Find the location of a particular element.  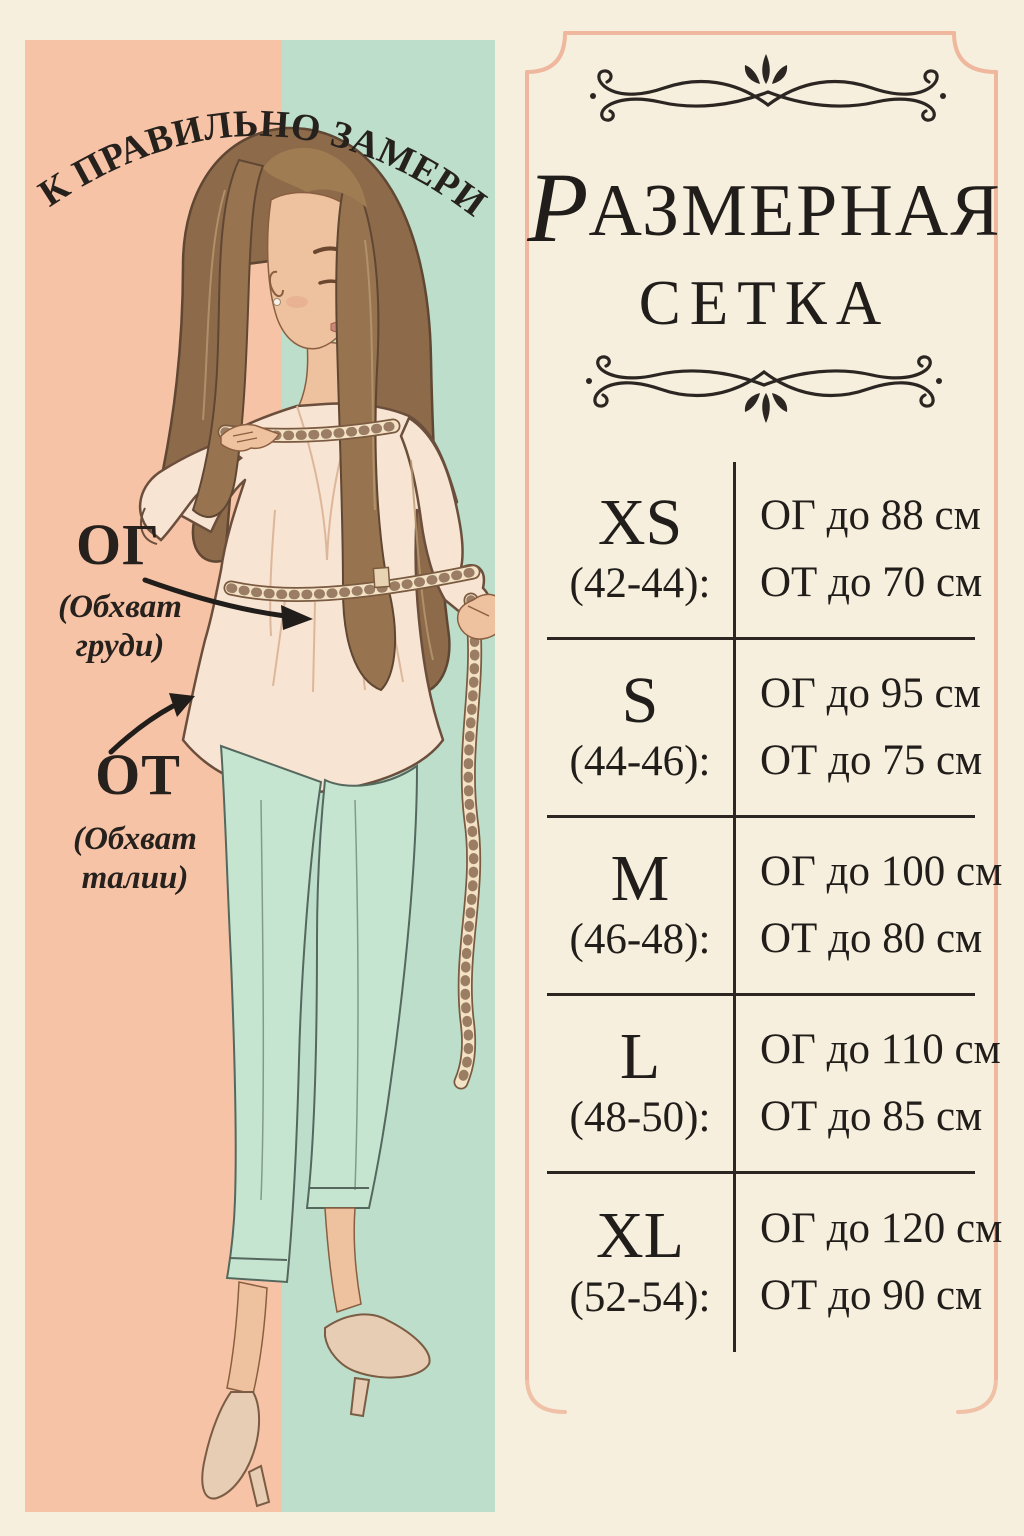

bust-measure: ОГ до 110 см is located at coordinates (880, 1049).